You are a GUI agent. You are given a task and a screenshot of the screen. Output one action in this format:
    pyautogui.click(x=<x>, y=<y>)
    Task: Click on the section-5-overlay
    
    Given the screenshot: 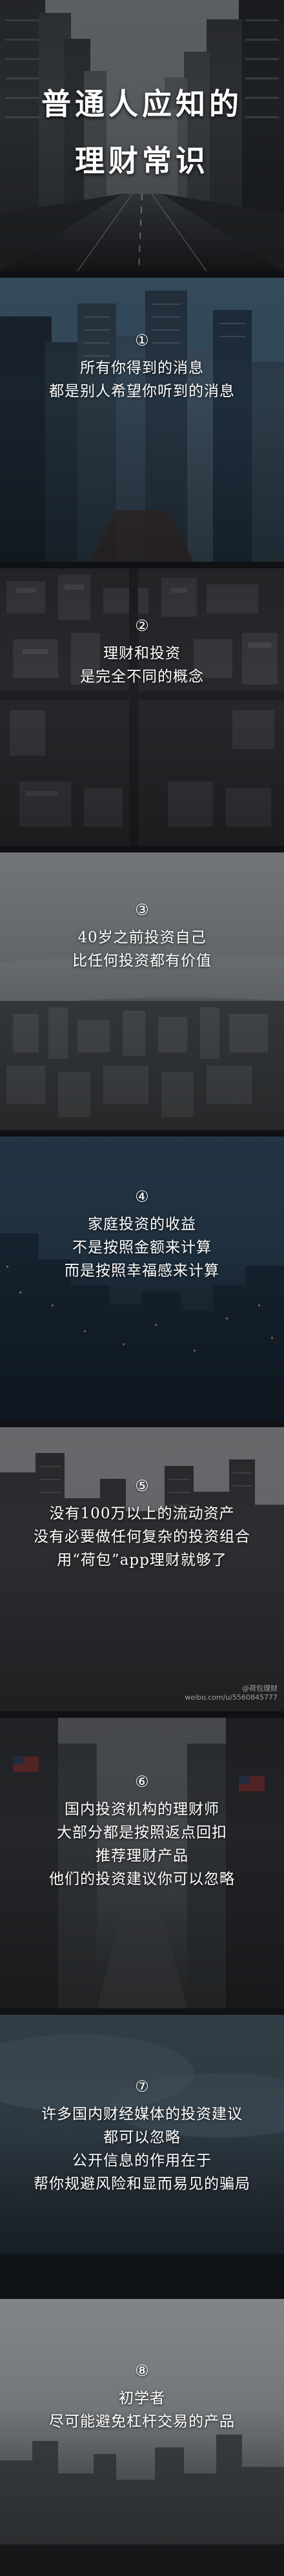 What is the action you would take?
    pyautogui.click(x=142, y=1569)
    